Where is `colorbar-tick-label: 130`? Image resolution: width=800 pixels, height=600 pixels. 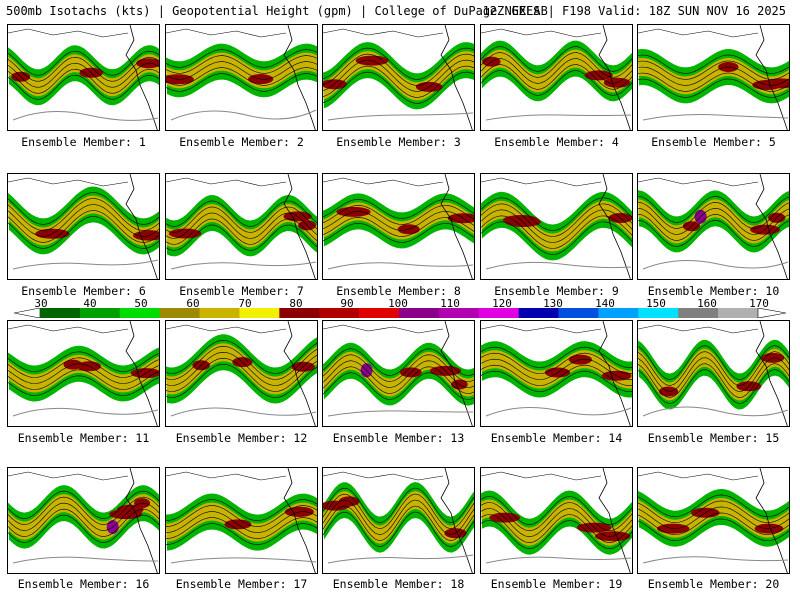 colorbar-tick-label: 130 is located at coordinates (553, 303).